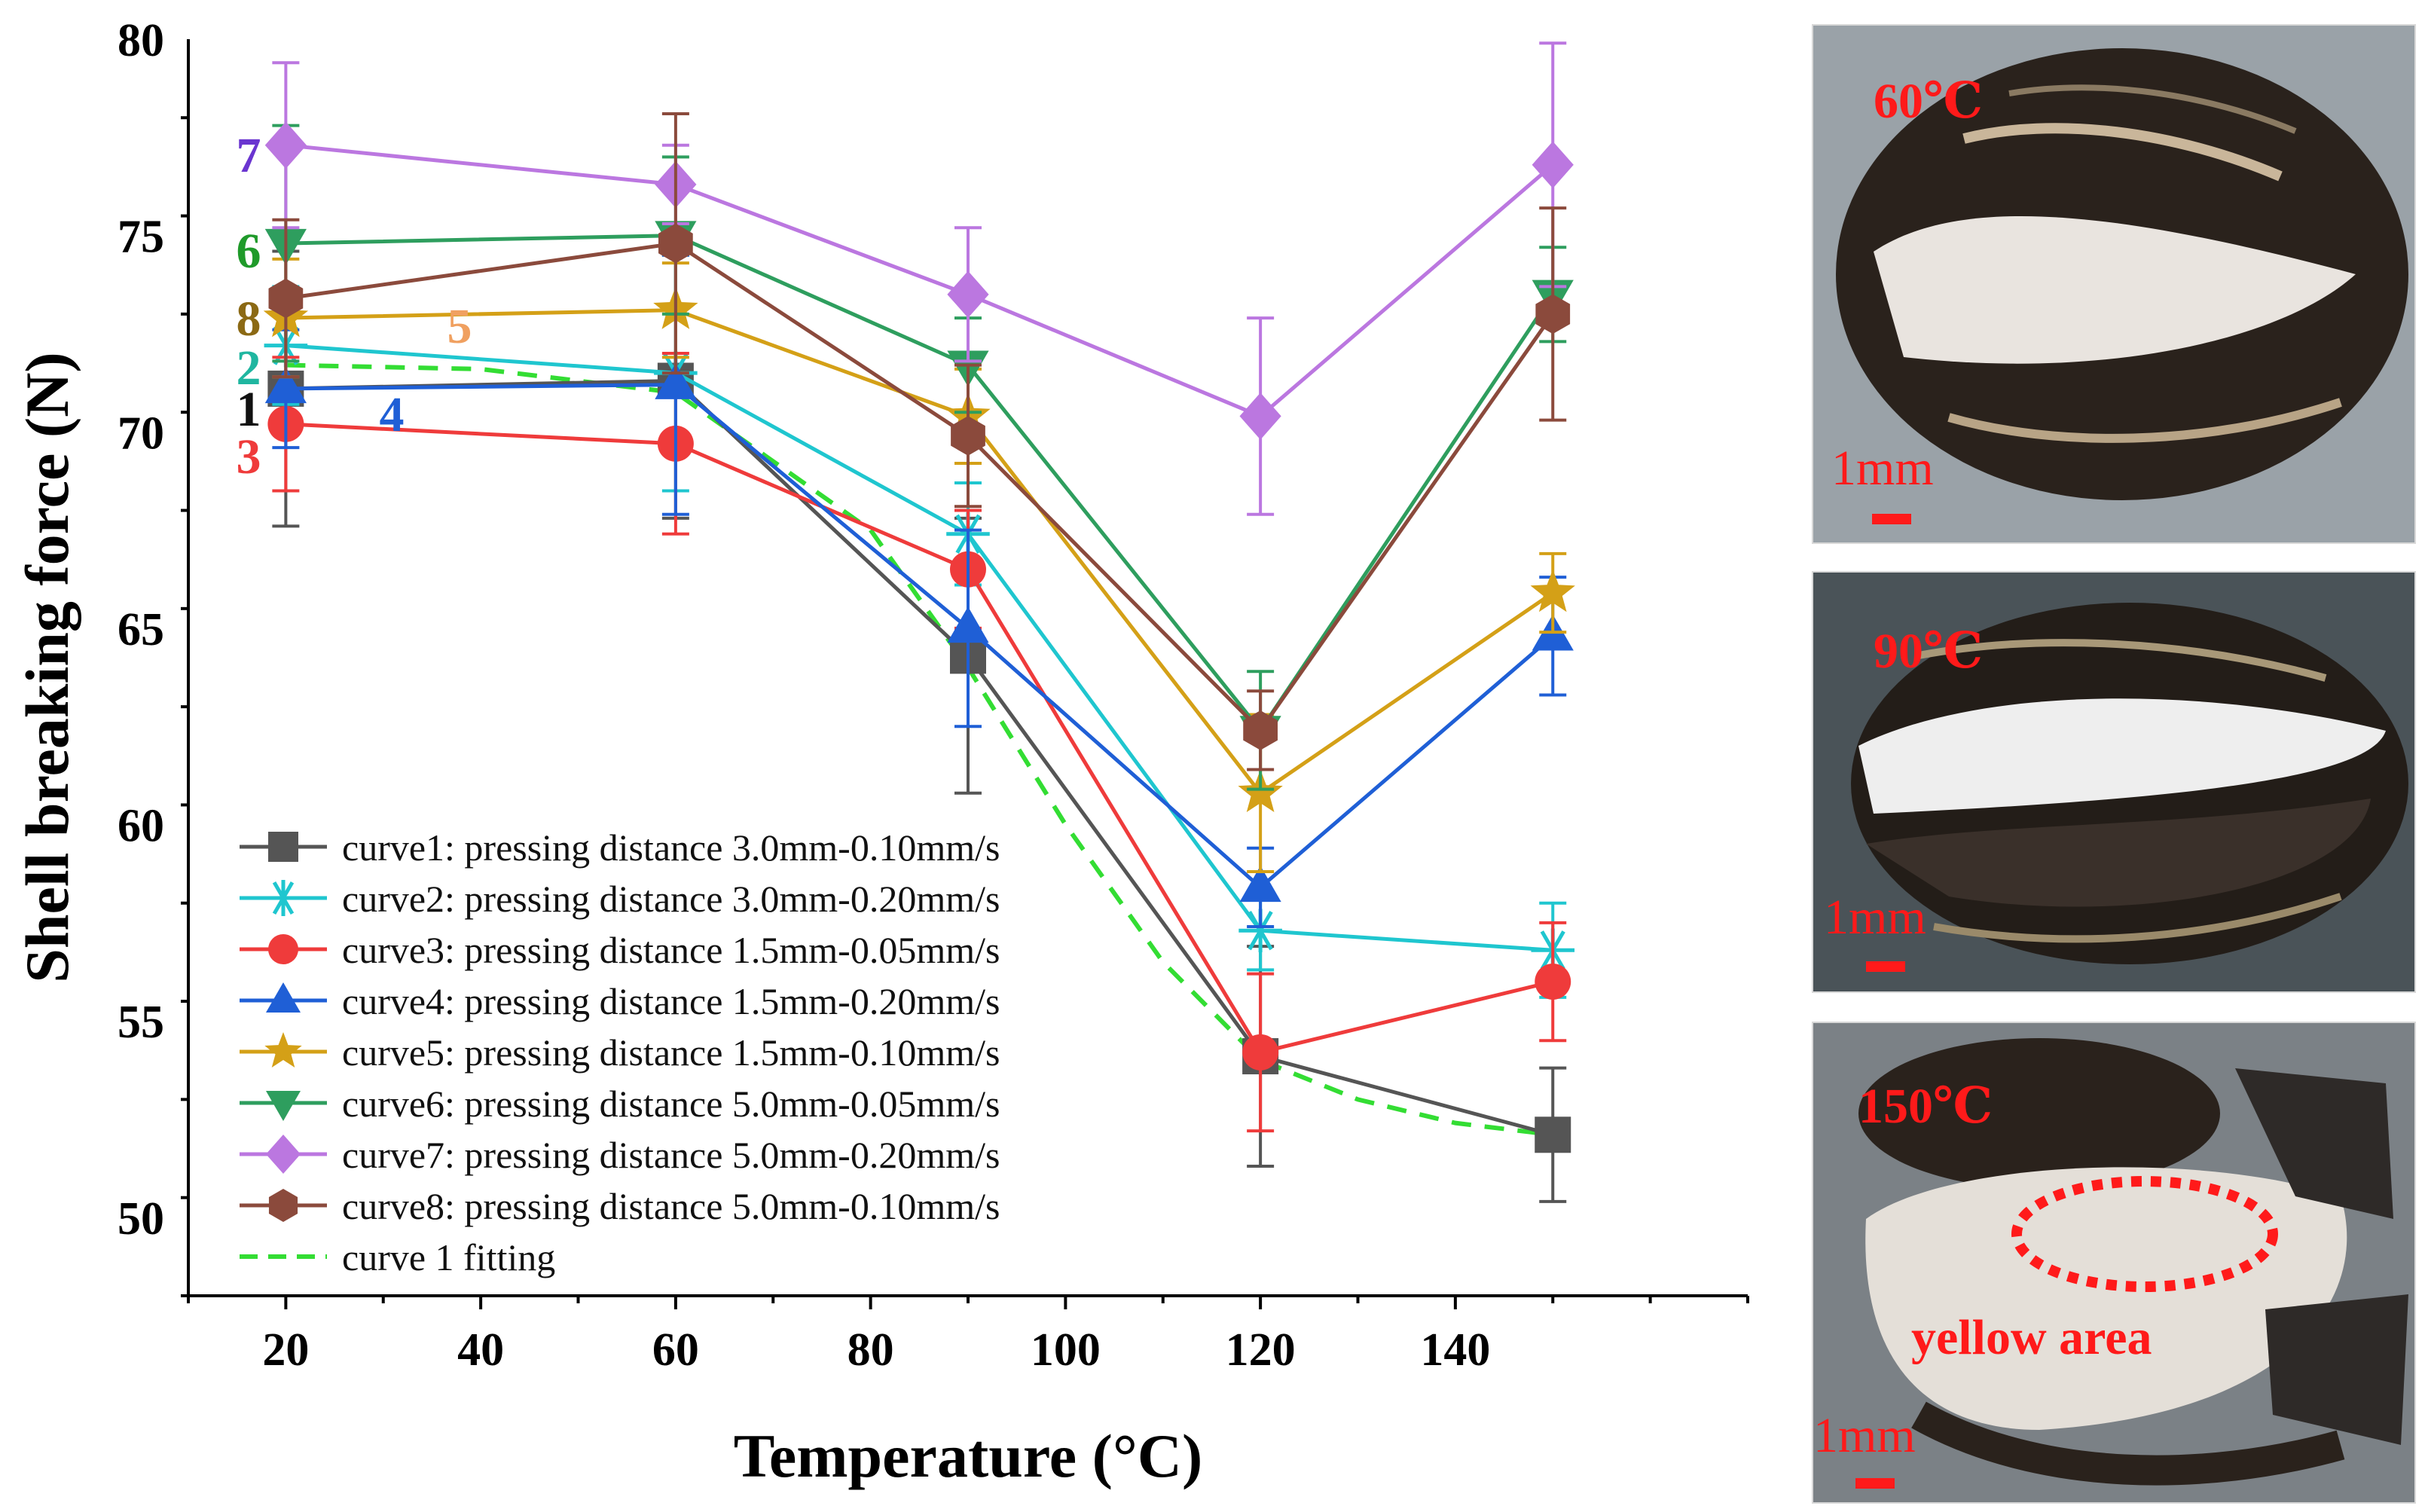  What do you see at coordinates (249, 368) in the screenshot?
I see `curve-tag-2: 2` at bounding box center [249, 368].